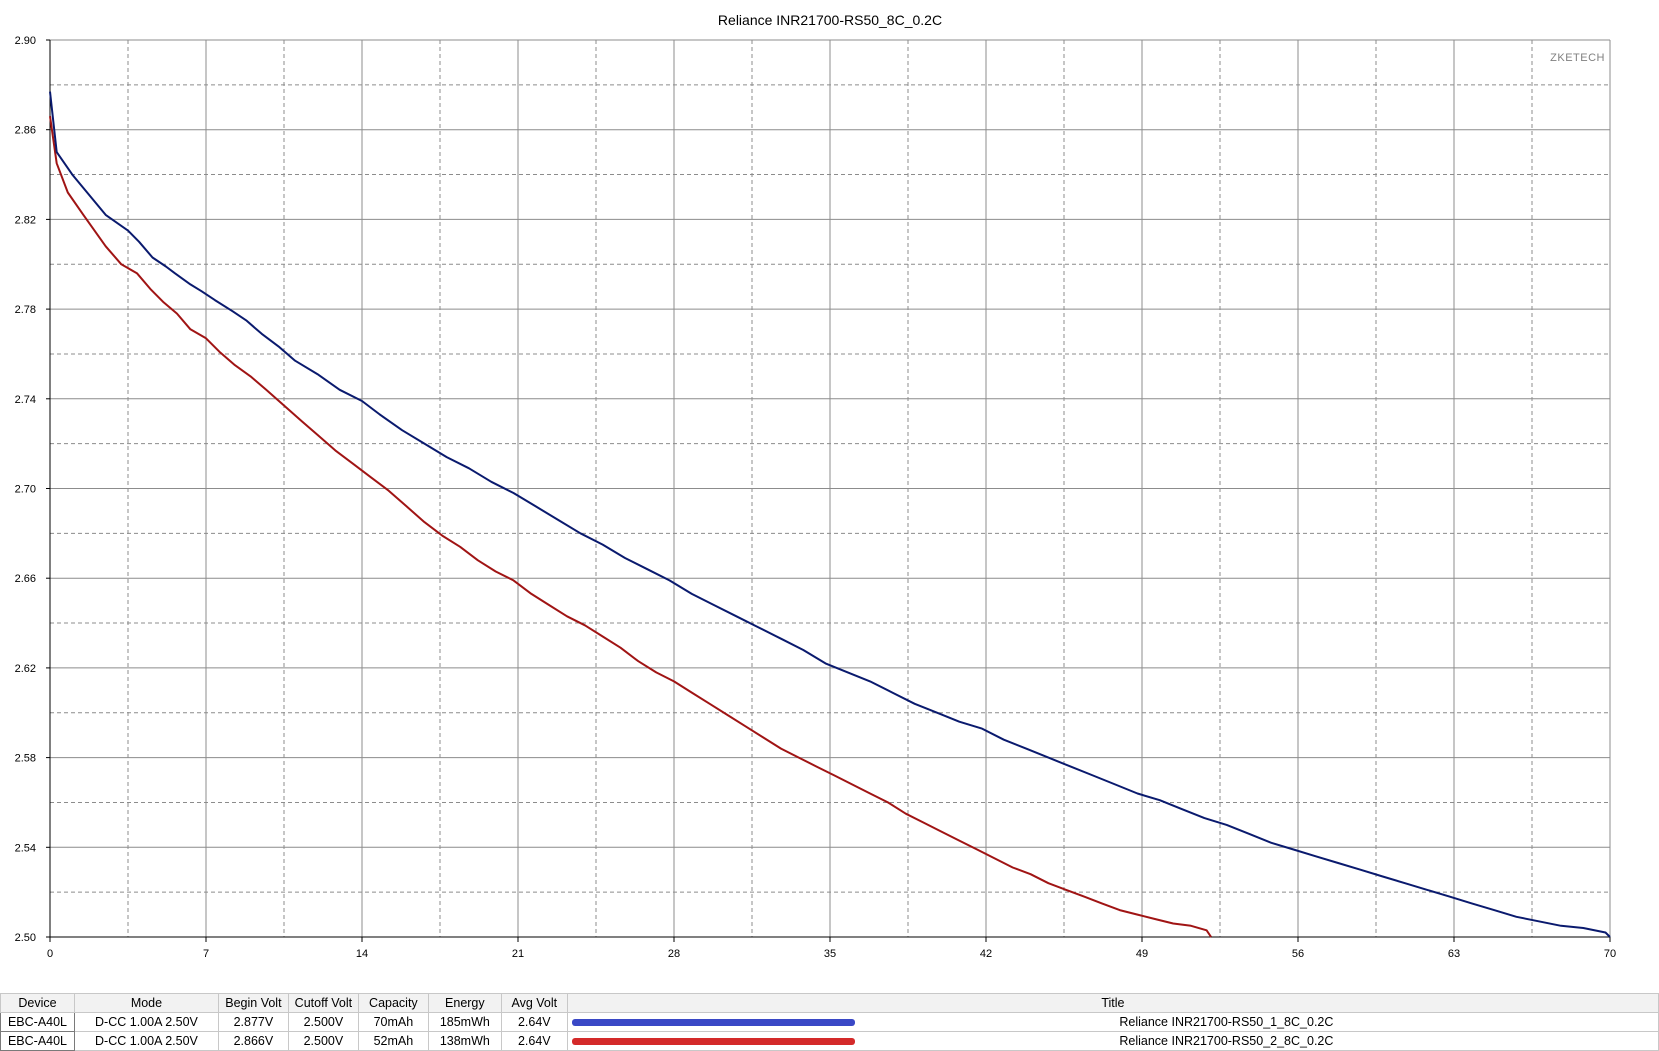 This screenshot has height=1051, width=1659. I want to click on title-cell: Reliance INR21700-RS50_2_8C_0.2C, so click(1112, 1041).